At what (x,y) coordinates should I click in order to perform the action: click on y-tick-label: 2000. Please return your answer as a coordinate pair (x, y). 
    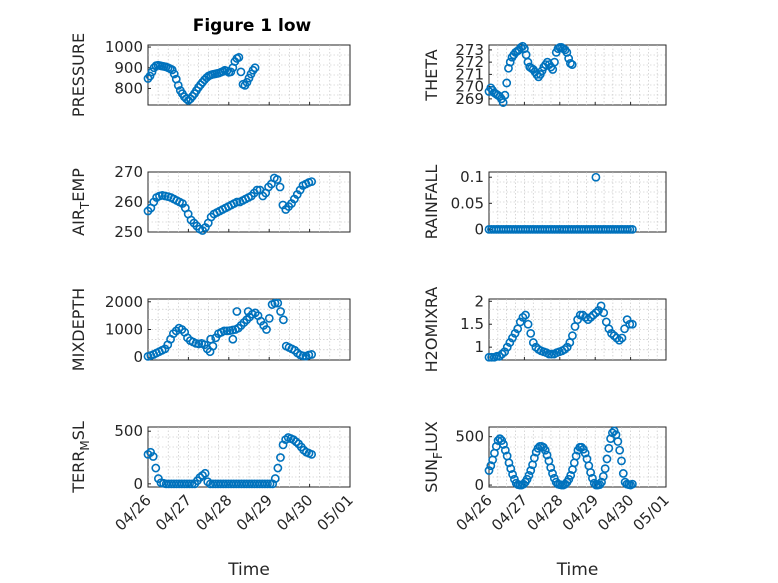
    Looking at the image, I should click on (124, 302).